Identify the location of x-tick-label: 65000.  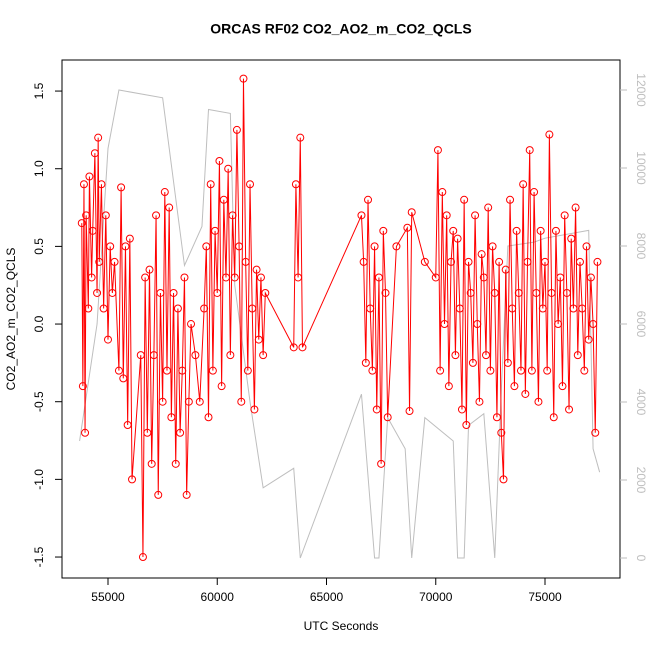
(327, 597).